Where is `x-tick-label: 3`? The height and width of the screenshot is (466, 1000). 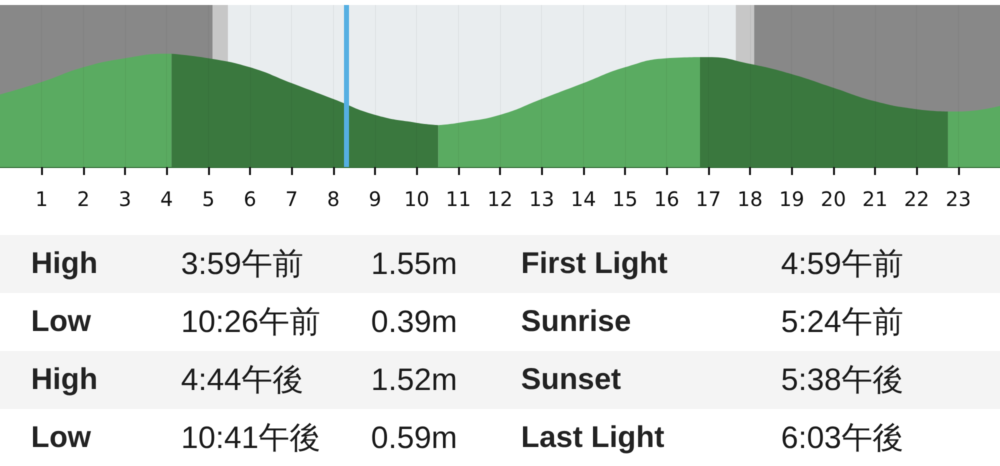 x-tick-label: 3 is located at coordinates (125, 199).